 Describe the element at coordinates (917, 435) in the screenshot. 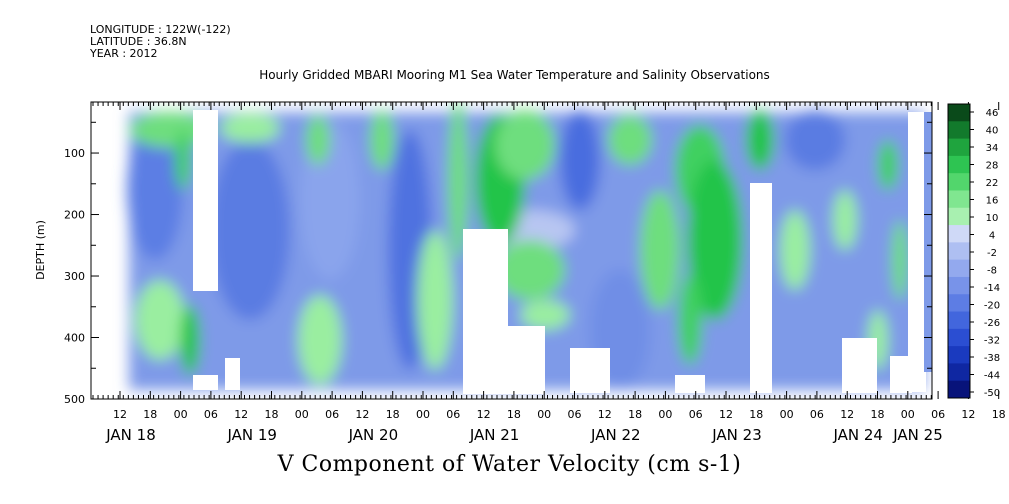

I see `x-day-label: JAN 25` at that location.